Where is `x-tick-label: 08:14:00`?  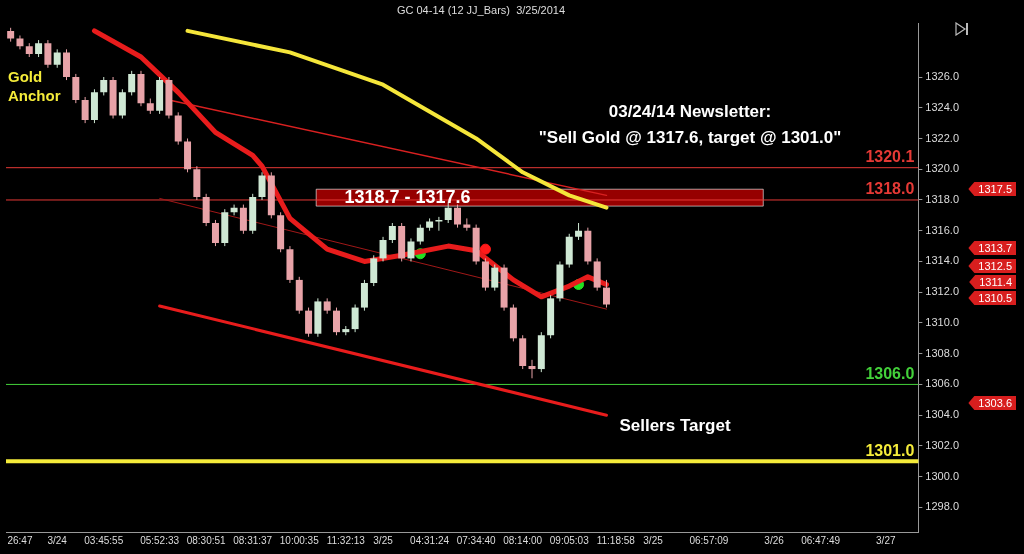 x-tick-label: 08:14:00 is located at coordinates (523, 540).